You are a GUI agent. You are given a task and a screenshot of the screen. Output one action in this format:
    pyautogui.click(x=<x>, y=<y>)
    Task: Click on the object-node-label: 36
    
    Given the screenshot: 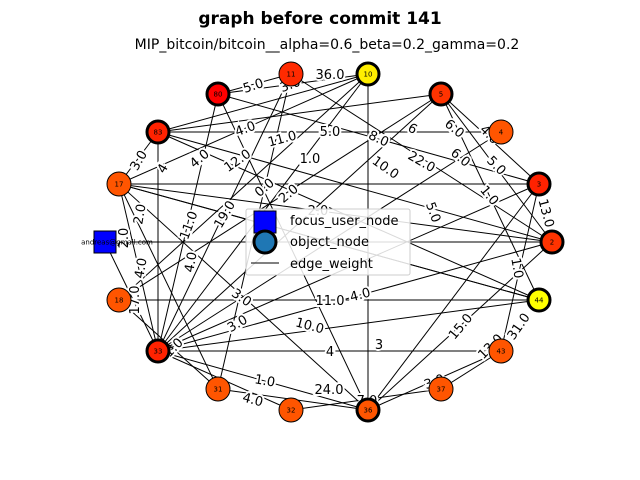 What is the action you would take?
    pyautogui.click(x=368, y=411)
    